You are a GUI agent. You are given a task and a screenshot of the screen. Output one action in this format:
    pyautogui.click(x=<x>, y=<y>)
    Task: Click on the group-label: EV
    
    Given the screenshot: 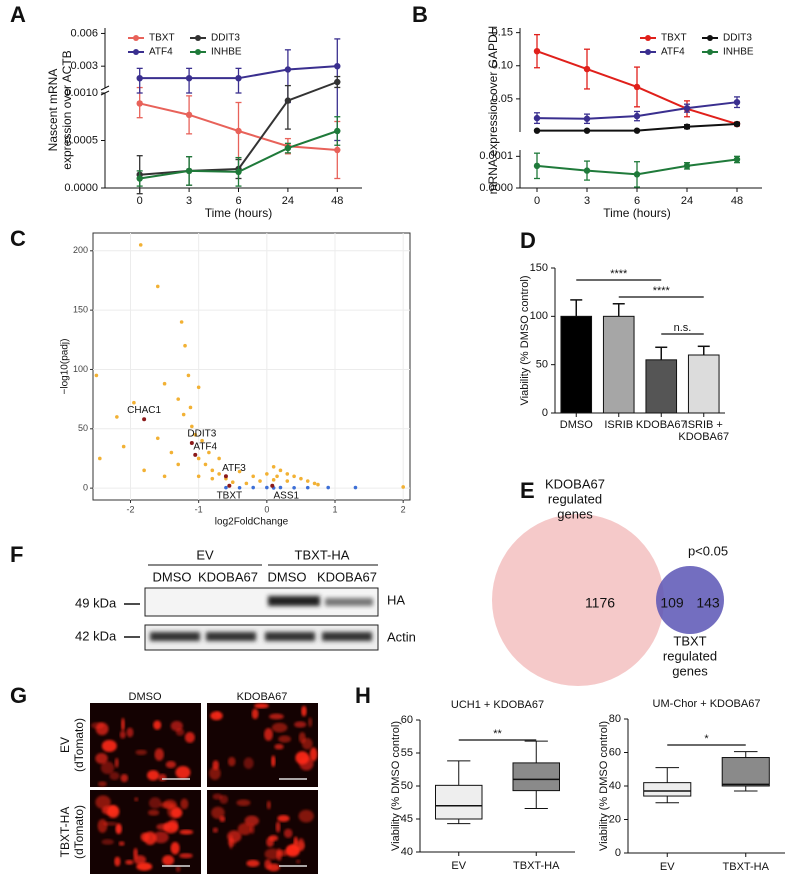 What is the action you would take?
    pyautogui.click(x=205, y=554)
    